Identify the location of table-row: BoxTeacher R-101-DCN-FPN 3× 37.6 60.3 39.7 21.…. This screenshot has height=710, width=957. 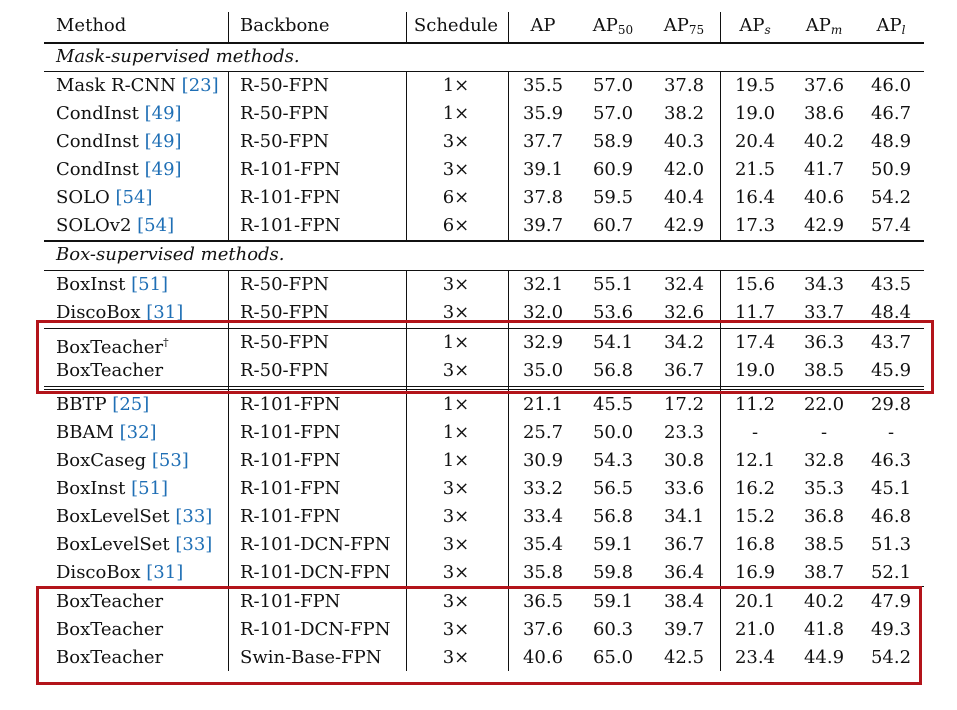
(484, 630).